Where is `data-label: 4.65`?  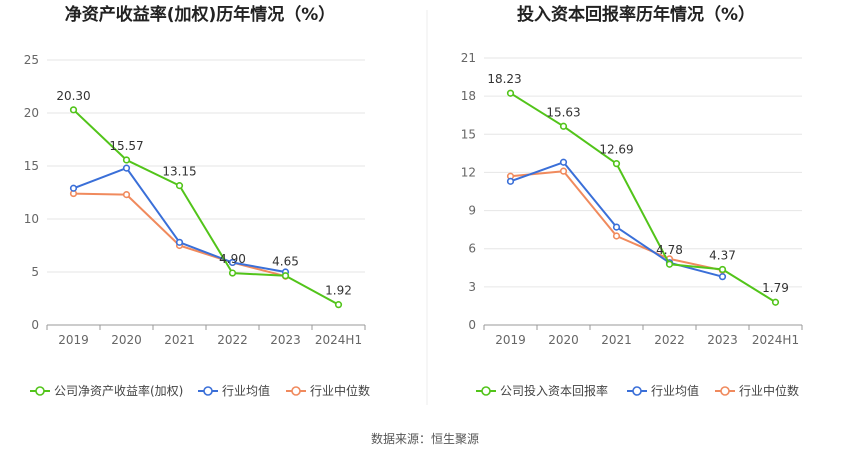 data-label: 4.65 is located at coordinates (285, 262).